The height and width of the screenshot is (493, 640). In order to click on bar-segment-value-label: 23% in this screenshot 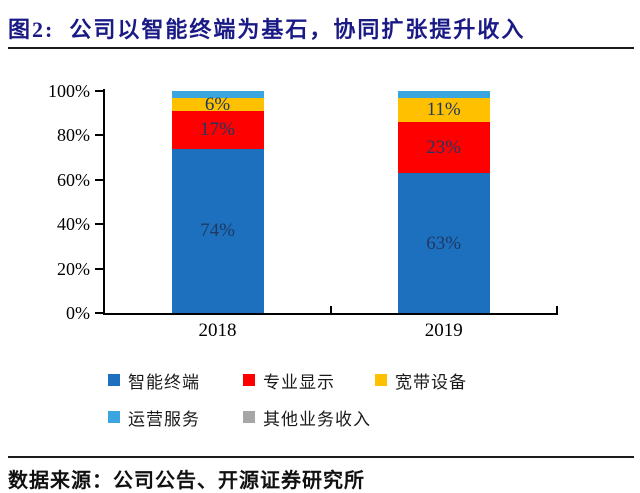, I will do `click(444, 148)`.